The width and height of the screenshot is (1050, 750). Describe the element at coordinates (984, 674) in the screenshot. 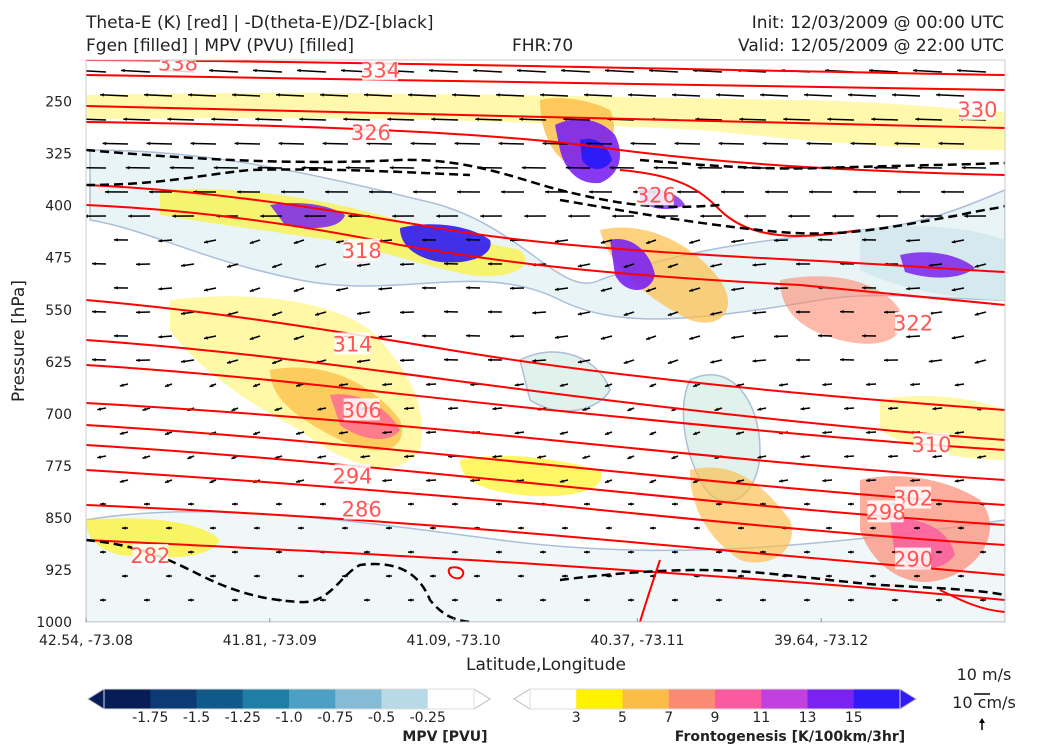

I see `ref-vector-horizontal-label: 10 m/s` at that location.